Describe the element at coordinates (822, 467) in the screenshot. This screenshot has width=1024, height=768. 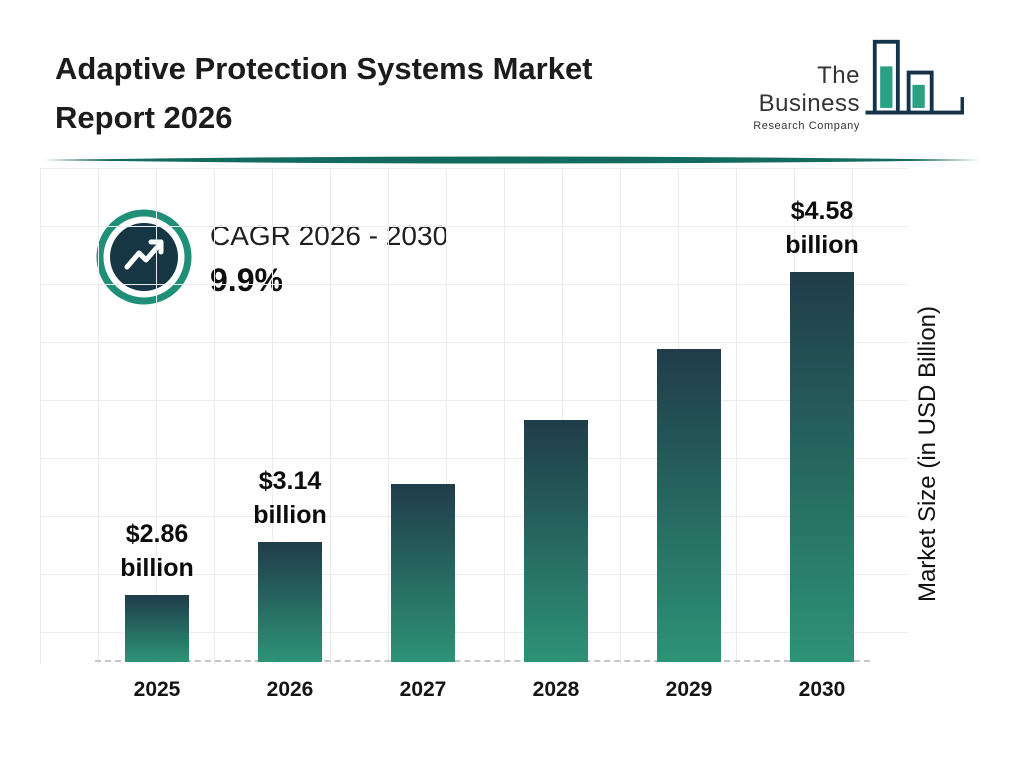
I see `bar-2030` at that location.